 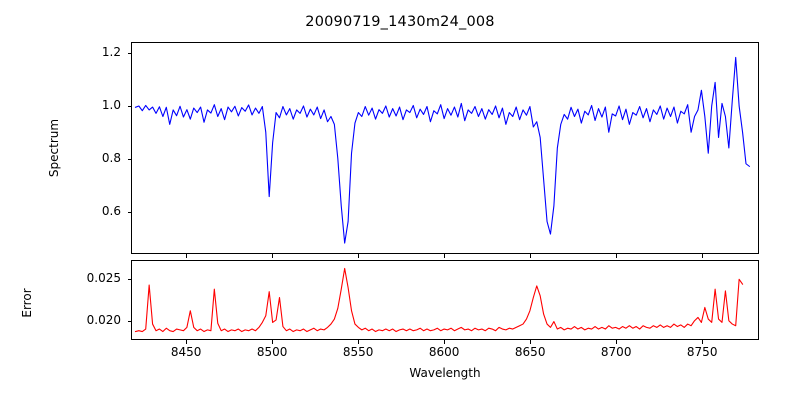 I want to click on x-tick-label: 8650, so click(x=530, y=352).